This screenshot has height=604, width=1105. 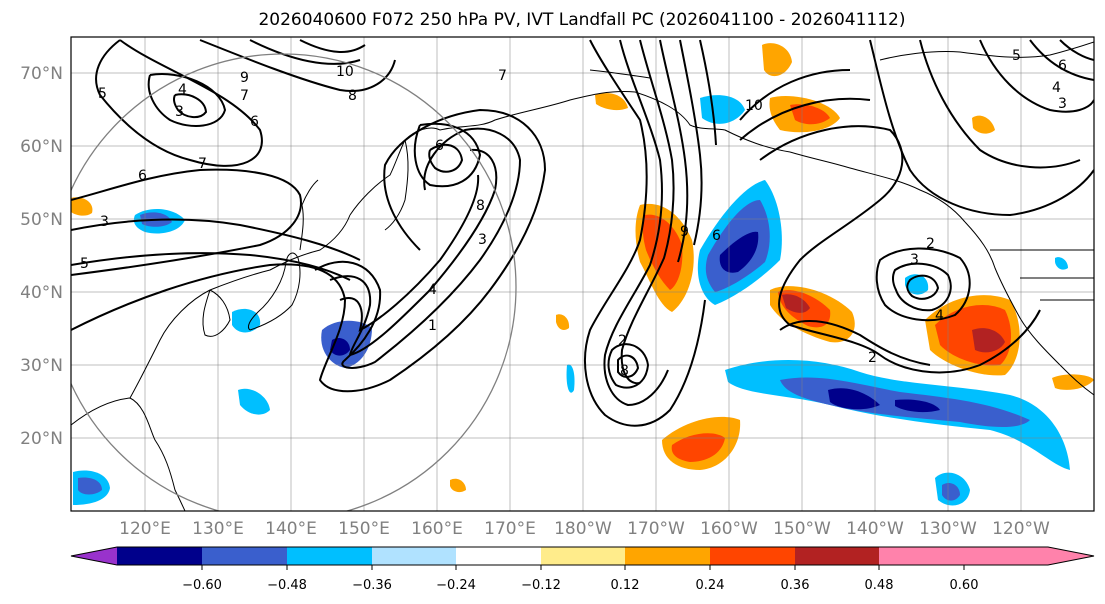 I want to click on lon-label: 170°W, so click(x=656, y=529).